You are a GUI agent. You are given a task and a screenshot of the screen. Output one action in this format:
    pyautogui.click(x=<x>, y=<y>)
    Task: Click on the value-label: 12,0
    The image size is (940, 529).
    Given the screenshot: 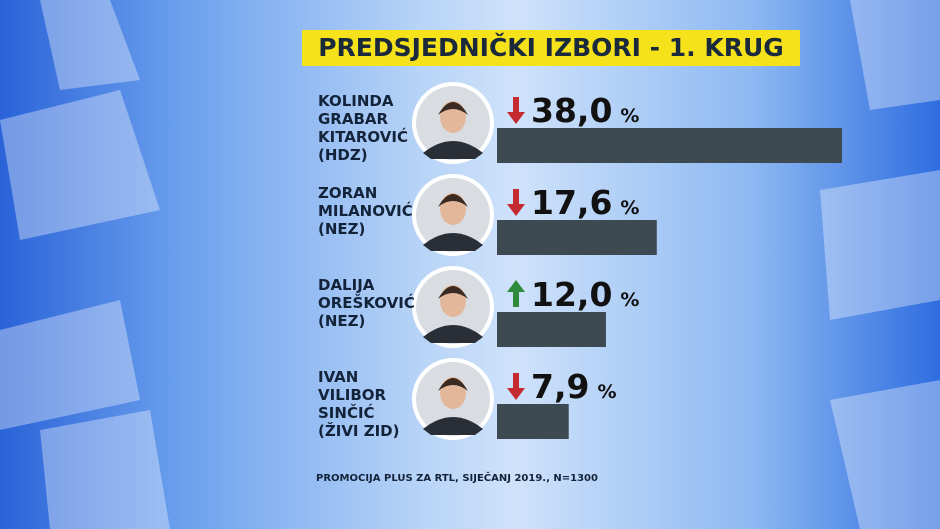 What is the action you would take?
    pyautogui.click(x=571, y=294)
    